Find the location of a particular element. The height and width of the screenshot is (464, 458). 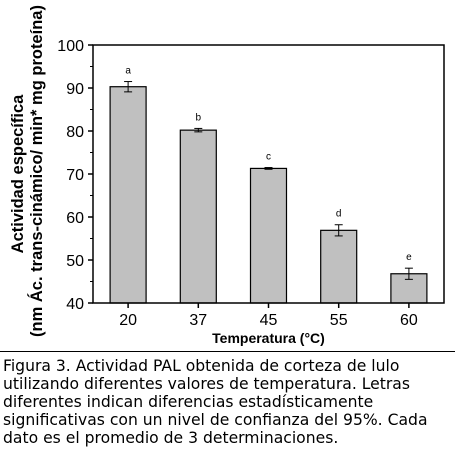

x-tick-label: 37 is located at coordinates (198, 320).